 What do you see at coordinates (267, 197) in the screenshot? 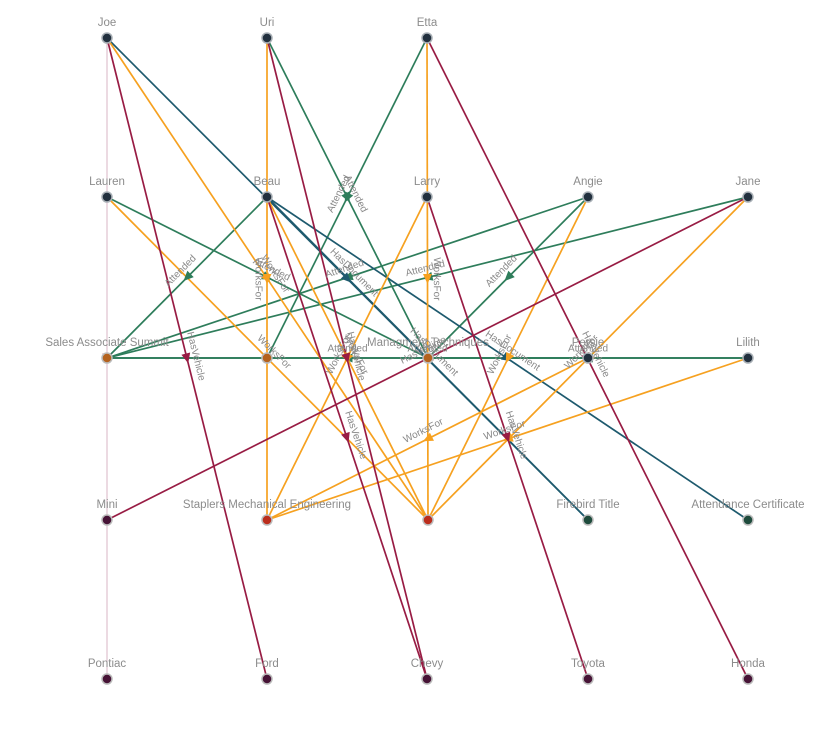
I see `node-beau` at bounding box center [267, 197].